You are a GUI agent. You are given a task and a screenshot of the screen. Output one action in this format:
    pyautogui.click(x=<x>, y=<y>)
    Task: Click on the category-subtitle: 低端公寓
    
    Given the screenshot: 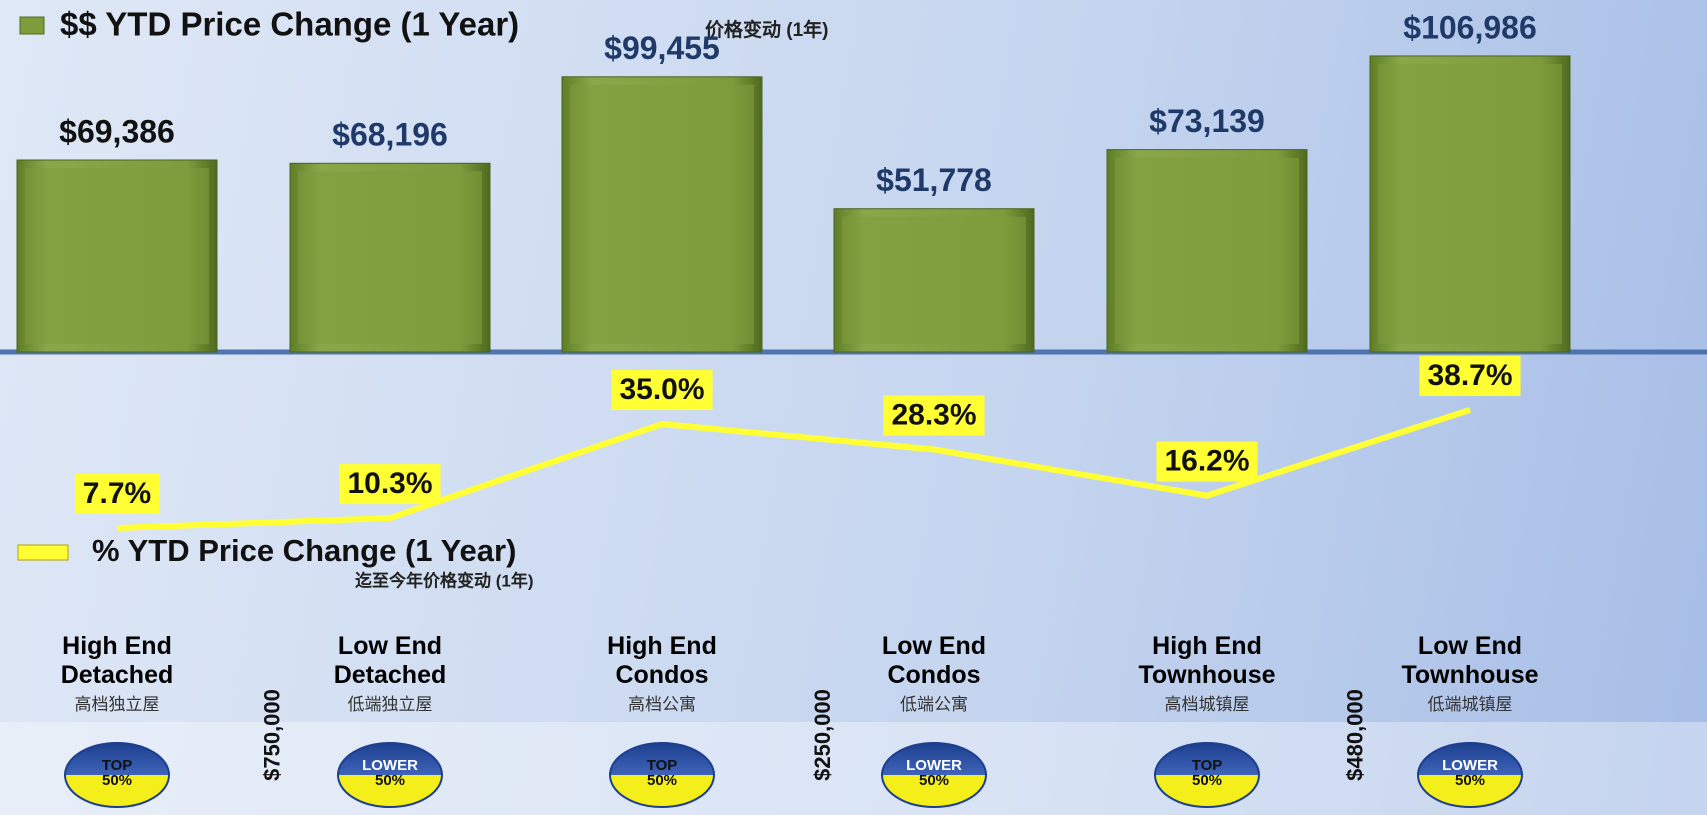 What is the action you would take?
    pyautogui.click(x=934, y=705)
    